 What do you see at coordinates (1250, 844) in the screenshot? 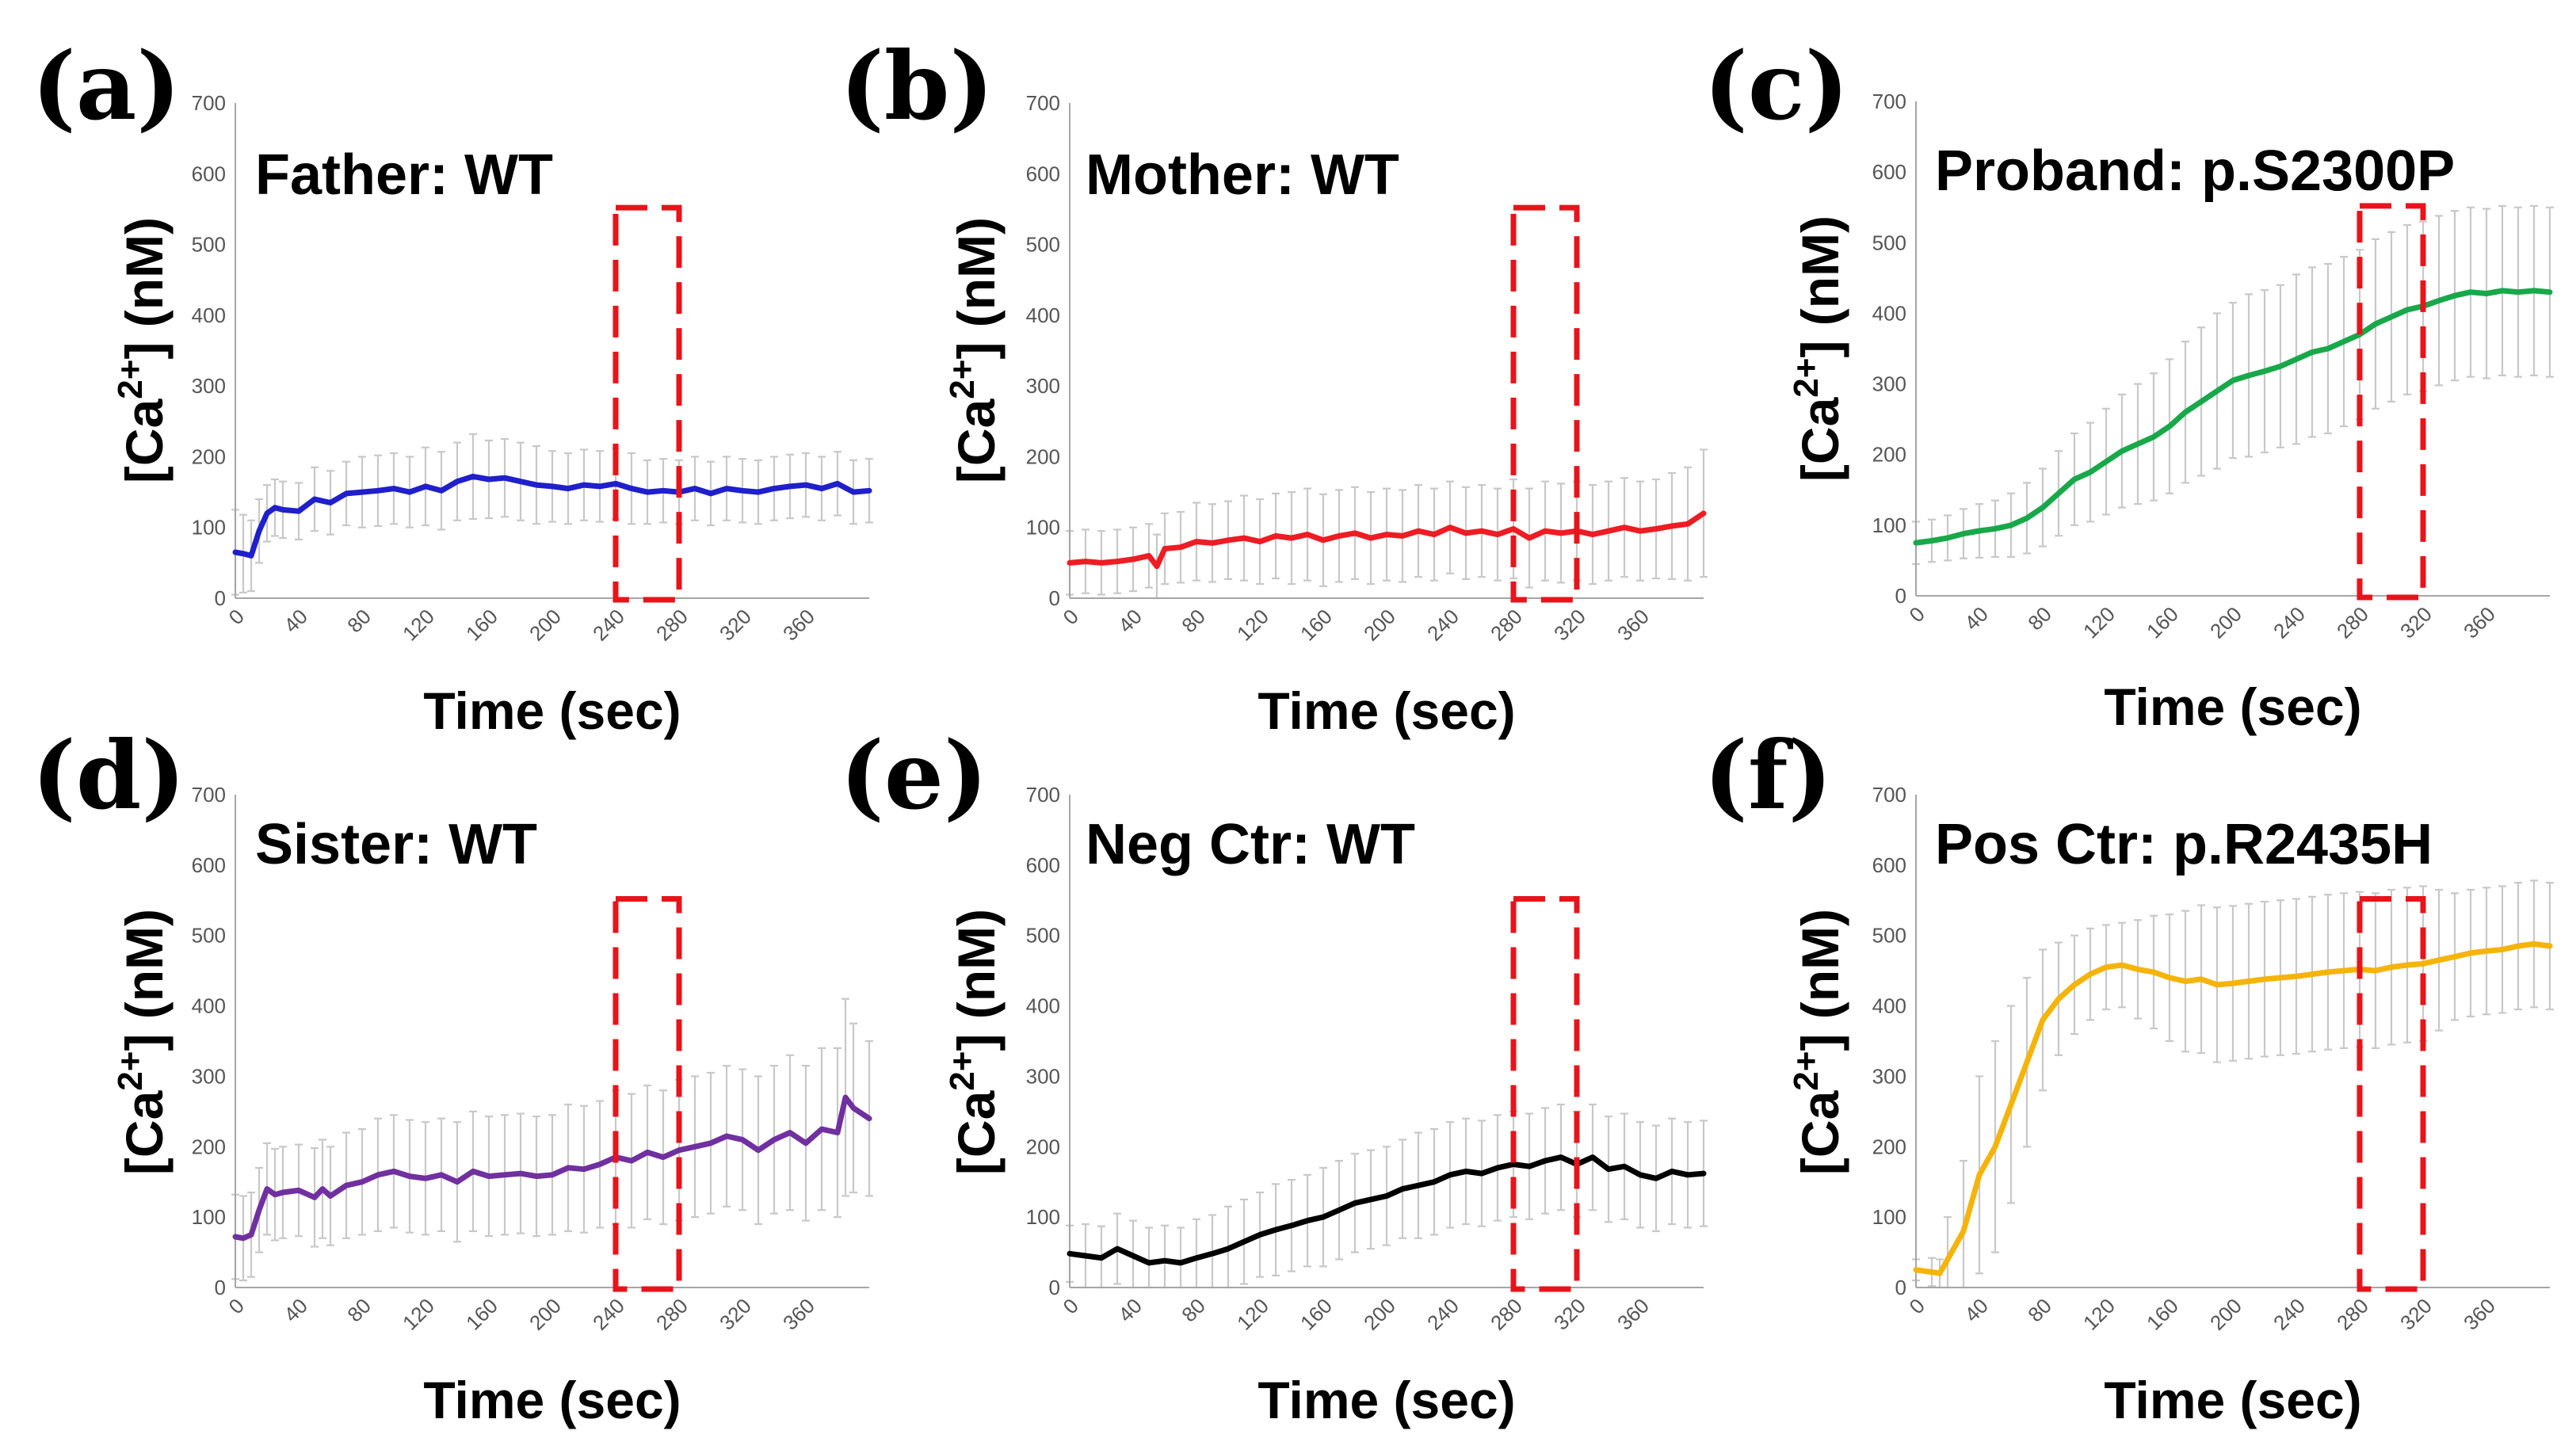
I see `panel-title: Neg Ctr: WT` at bounding box center [1250, 844].